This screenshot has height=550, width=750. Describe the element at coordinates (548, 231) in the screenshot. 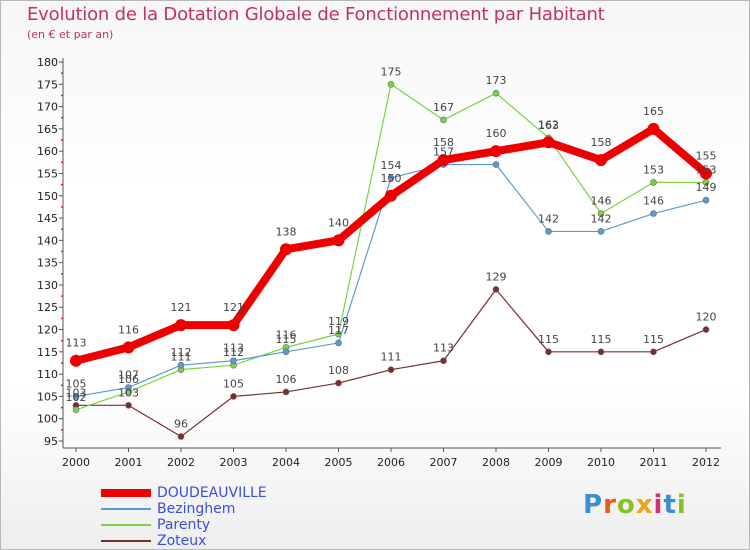

I see `data-point-bezinghem-2009` at that location.